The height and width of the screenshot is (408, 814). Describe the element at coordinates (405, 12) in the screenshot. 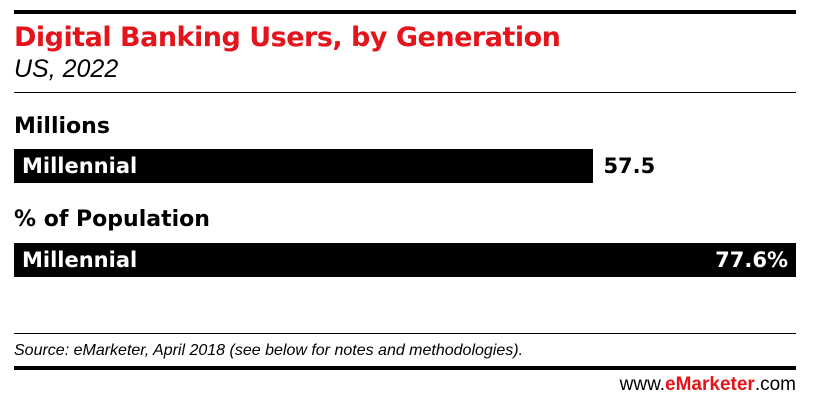

I see `top-rule` at that location.